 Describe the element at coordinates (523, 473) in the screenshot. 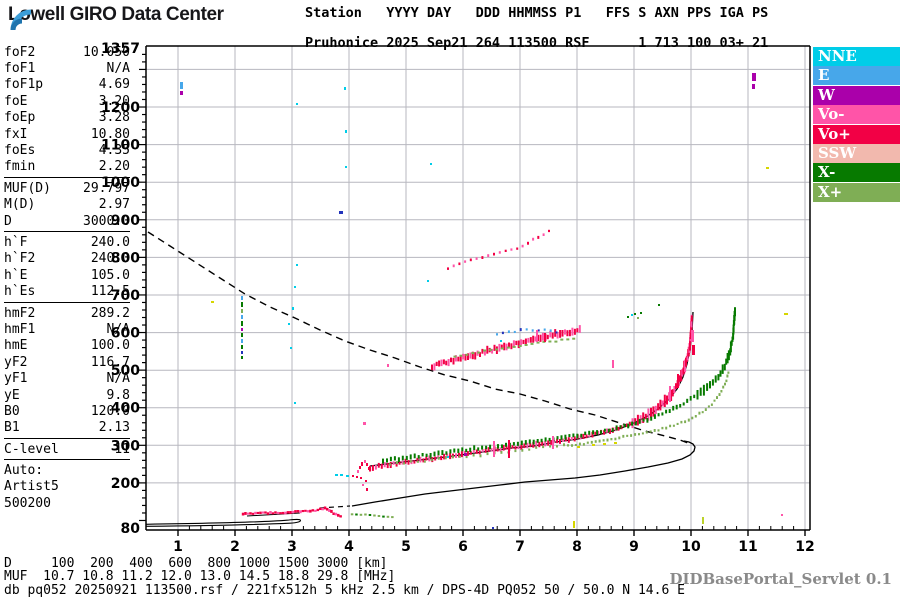

I see `true-height-profile` at that location.